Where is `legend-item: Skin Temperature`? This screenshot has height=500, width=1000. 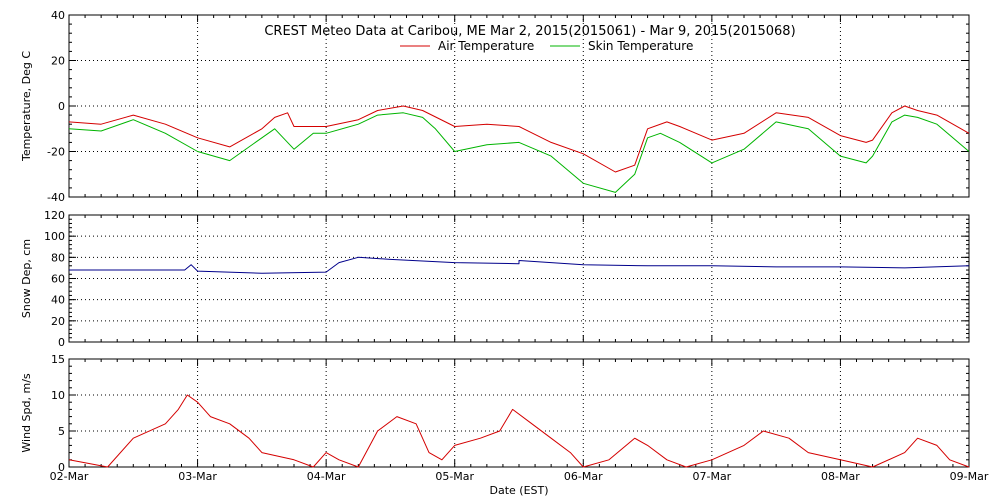 legend-item: Skin Temperature is located at coordinates (621, 46).